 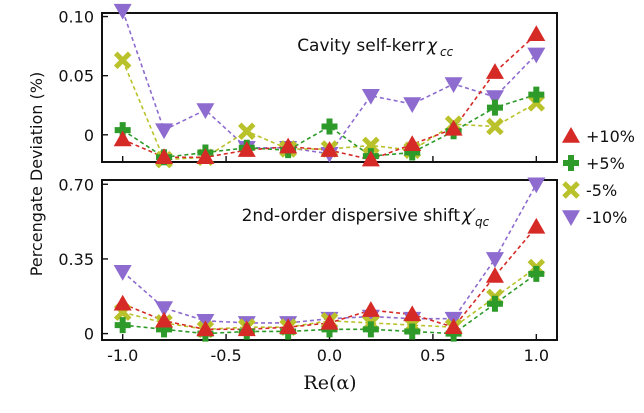 What do you see at coordinates (225, 355) in the screenshot?
I see `x-tick-label: -0.5` at bounding box center [225, 355].